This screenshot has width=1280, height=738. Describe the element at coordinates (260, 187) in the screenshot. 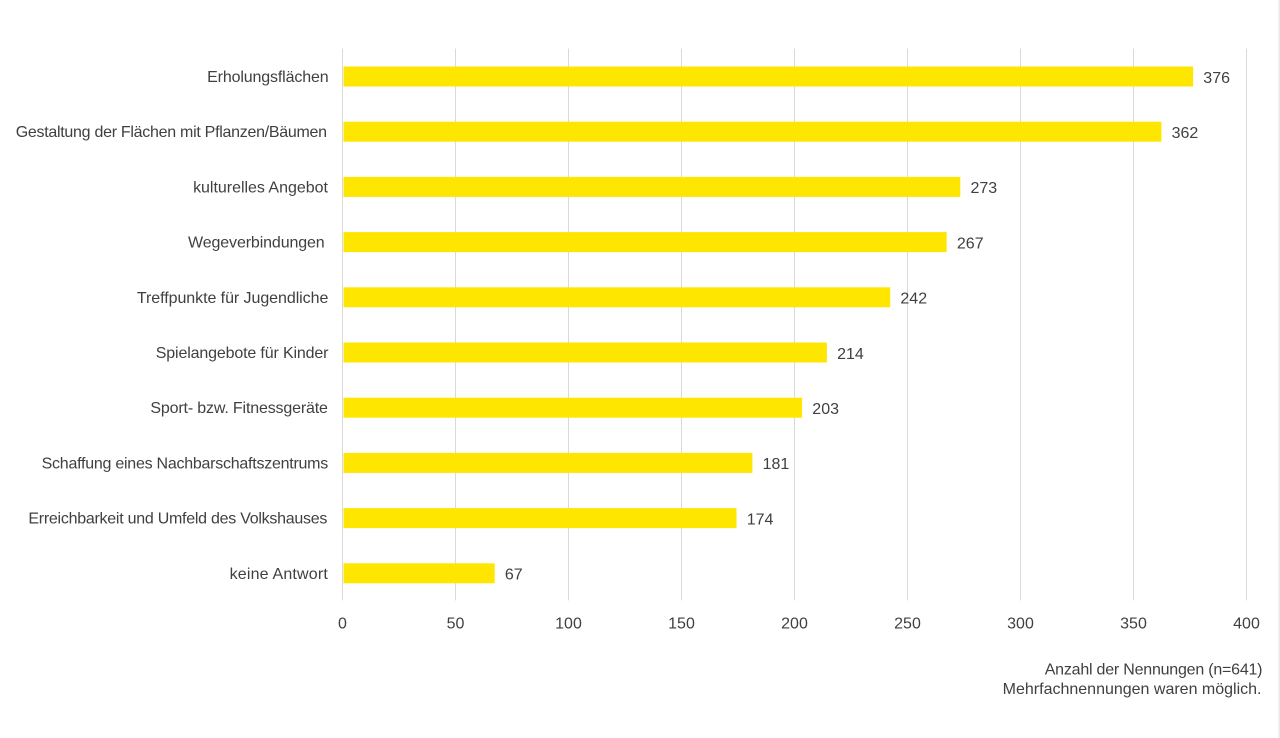

I see `svg-text: kulturelles Angebot` at that location.